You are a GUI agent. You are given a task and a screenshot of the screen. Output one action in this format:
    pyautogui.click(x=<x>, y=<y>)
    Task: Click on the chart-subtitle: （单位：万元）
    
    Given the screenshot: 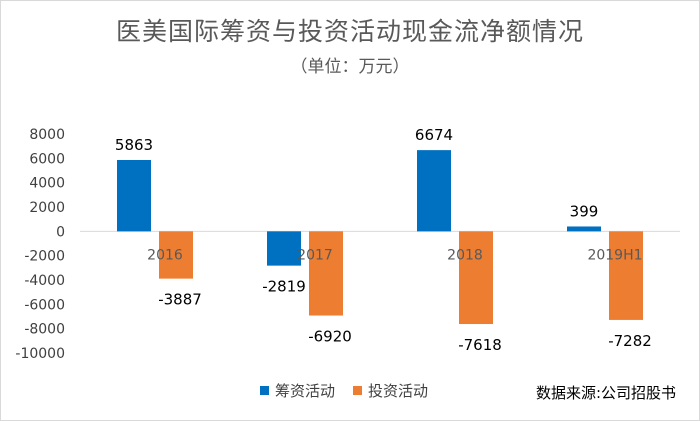 What is the action you would take?
    pyautogui.click(x=350, y=67)
    